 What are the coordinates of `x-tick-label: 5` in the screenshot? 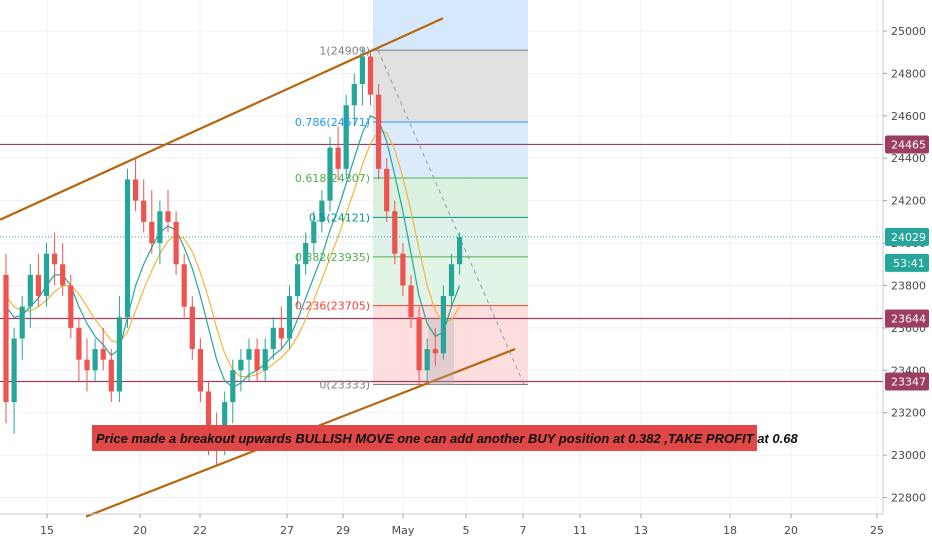 It's located at (466, 530).